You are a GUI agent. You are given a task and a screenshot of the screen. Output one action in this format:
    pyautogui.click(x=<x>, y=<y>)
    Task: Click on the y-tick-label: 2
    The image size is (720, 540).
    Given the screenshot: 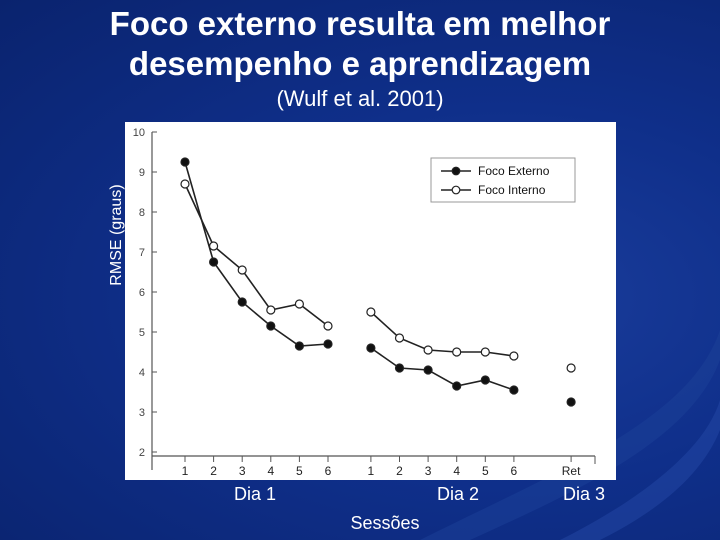 What is the action you would take?
    pyautogui.click(x=142, y=453)
    